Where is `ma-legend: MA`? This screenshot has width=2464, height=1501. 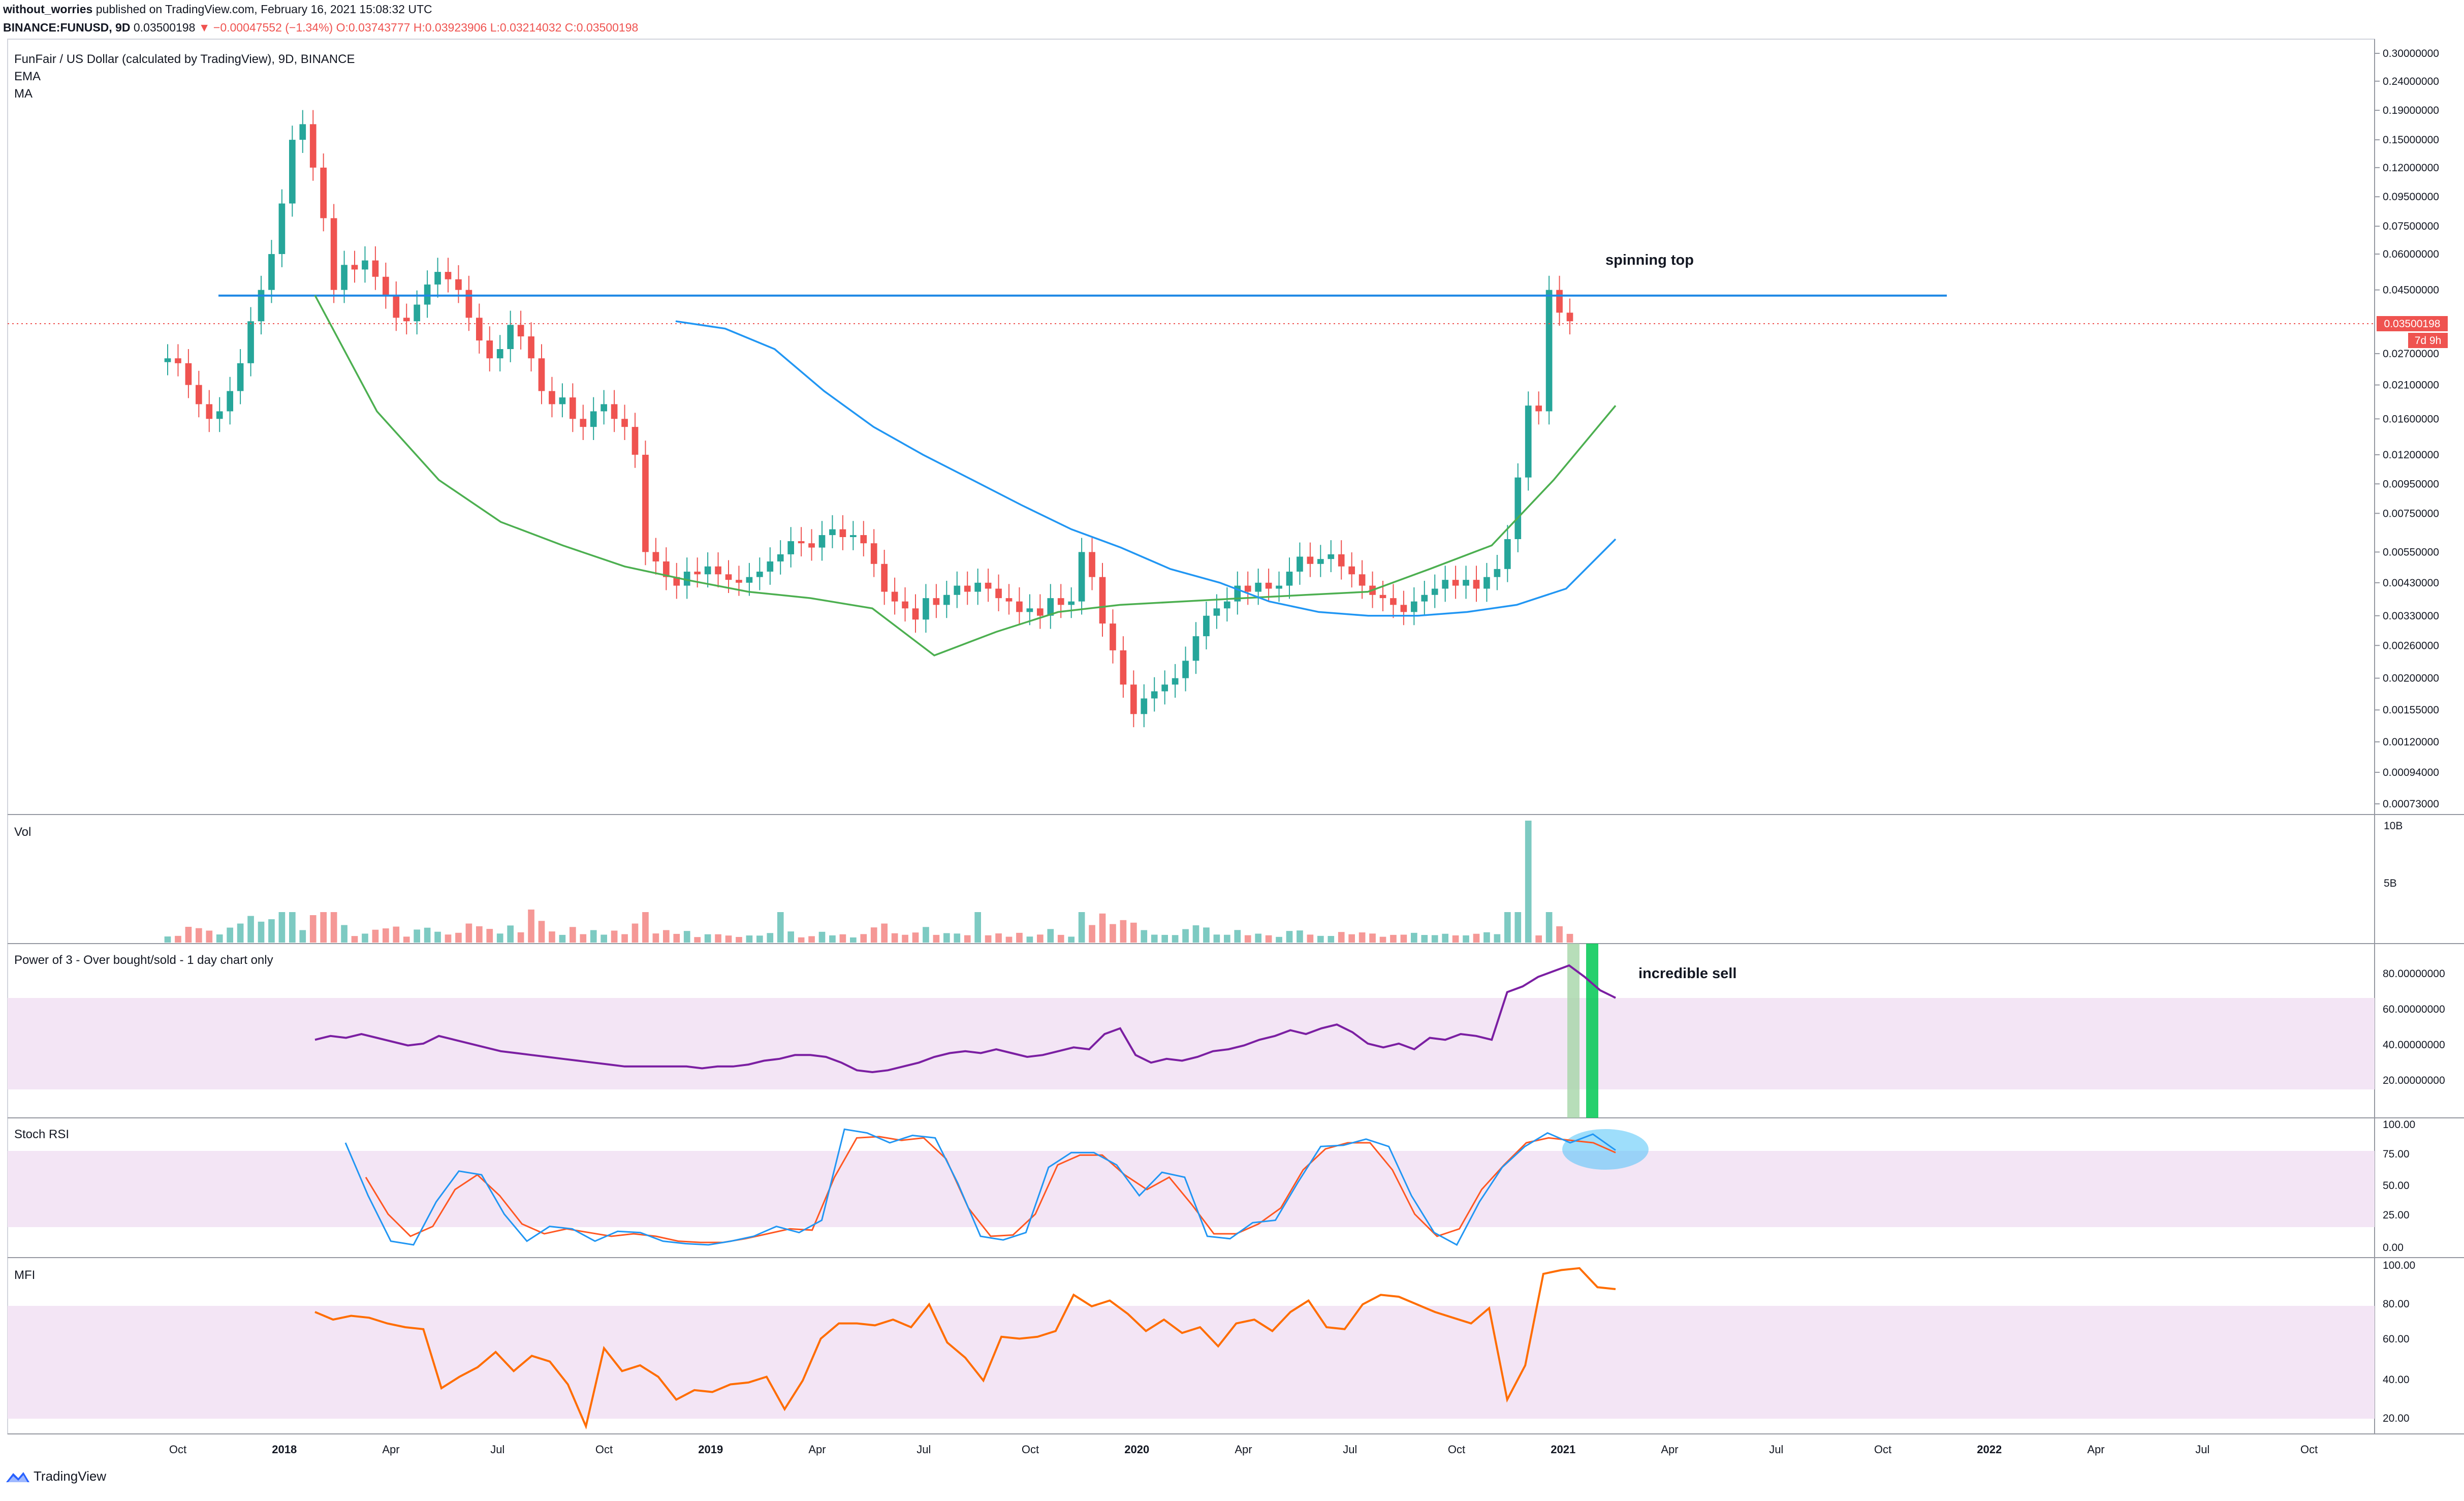
ma-legend: MA is located at coordinates (24, 94).